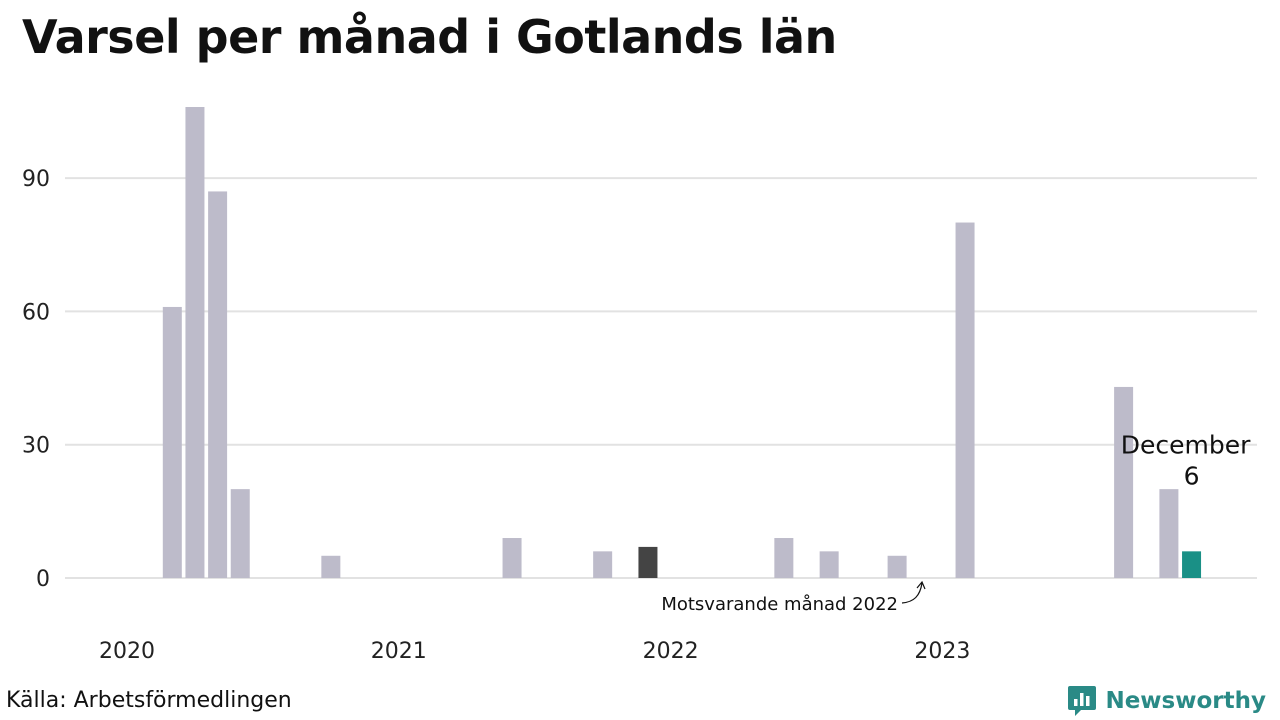 Image resolution: width=1280 pixels, height=720 pixels. What do you see at coordinates (1186, 444) in the screenshot?
I see `current-month-label: December` at bounding box center [1186, 444].